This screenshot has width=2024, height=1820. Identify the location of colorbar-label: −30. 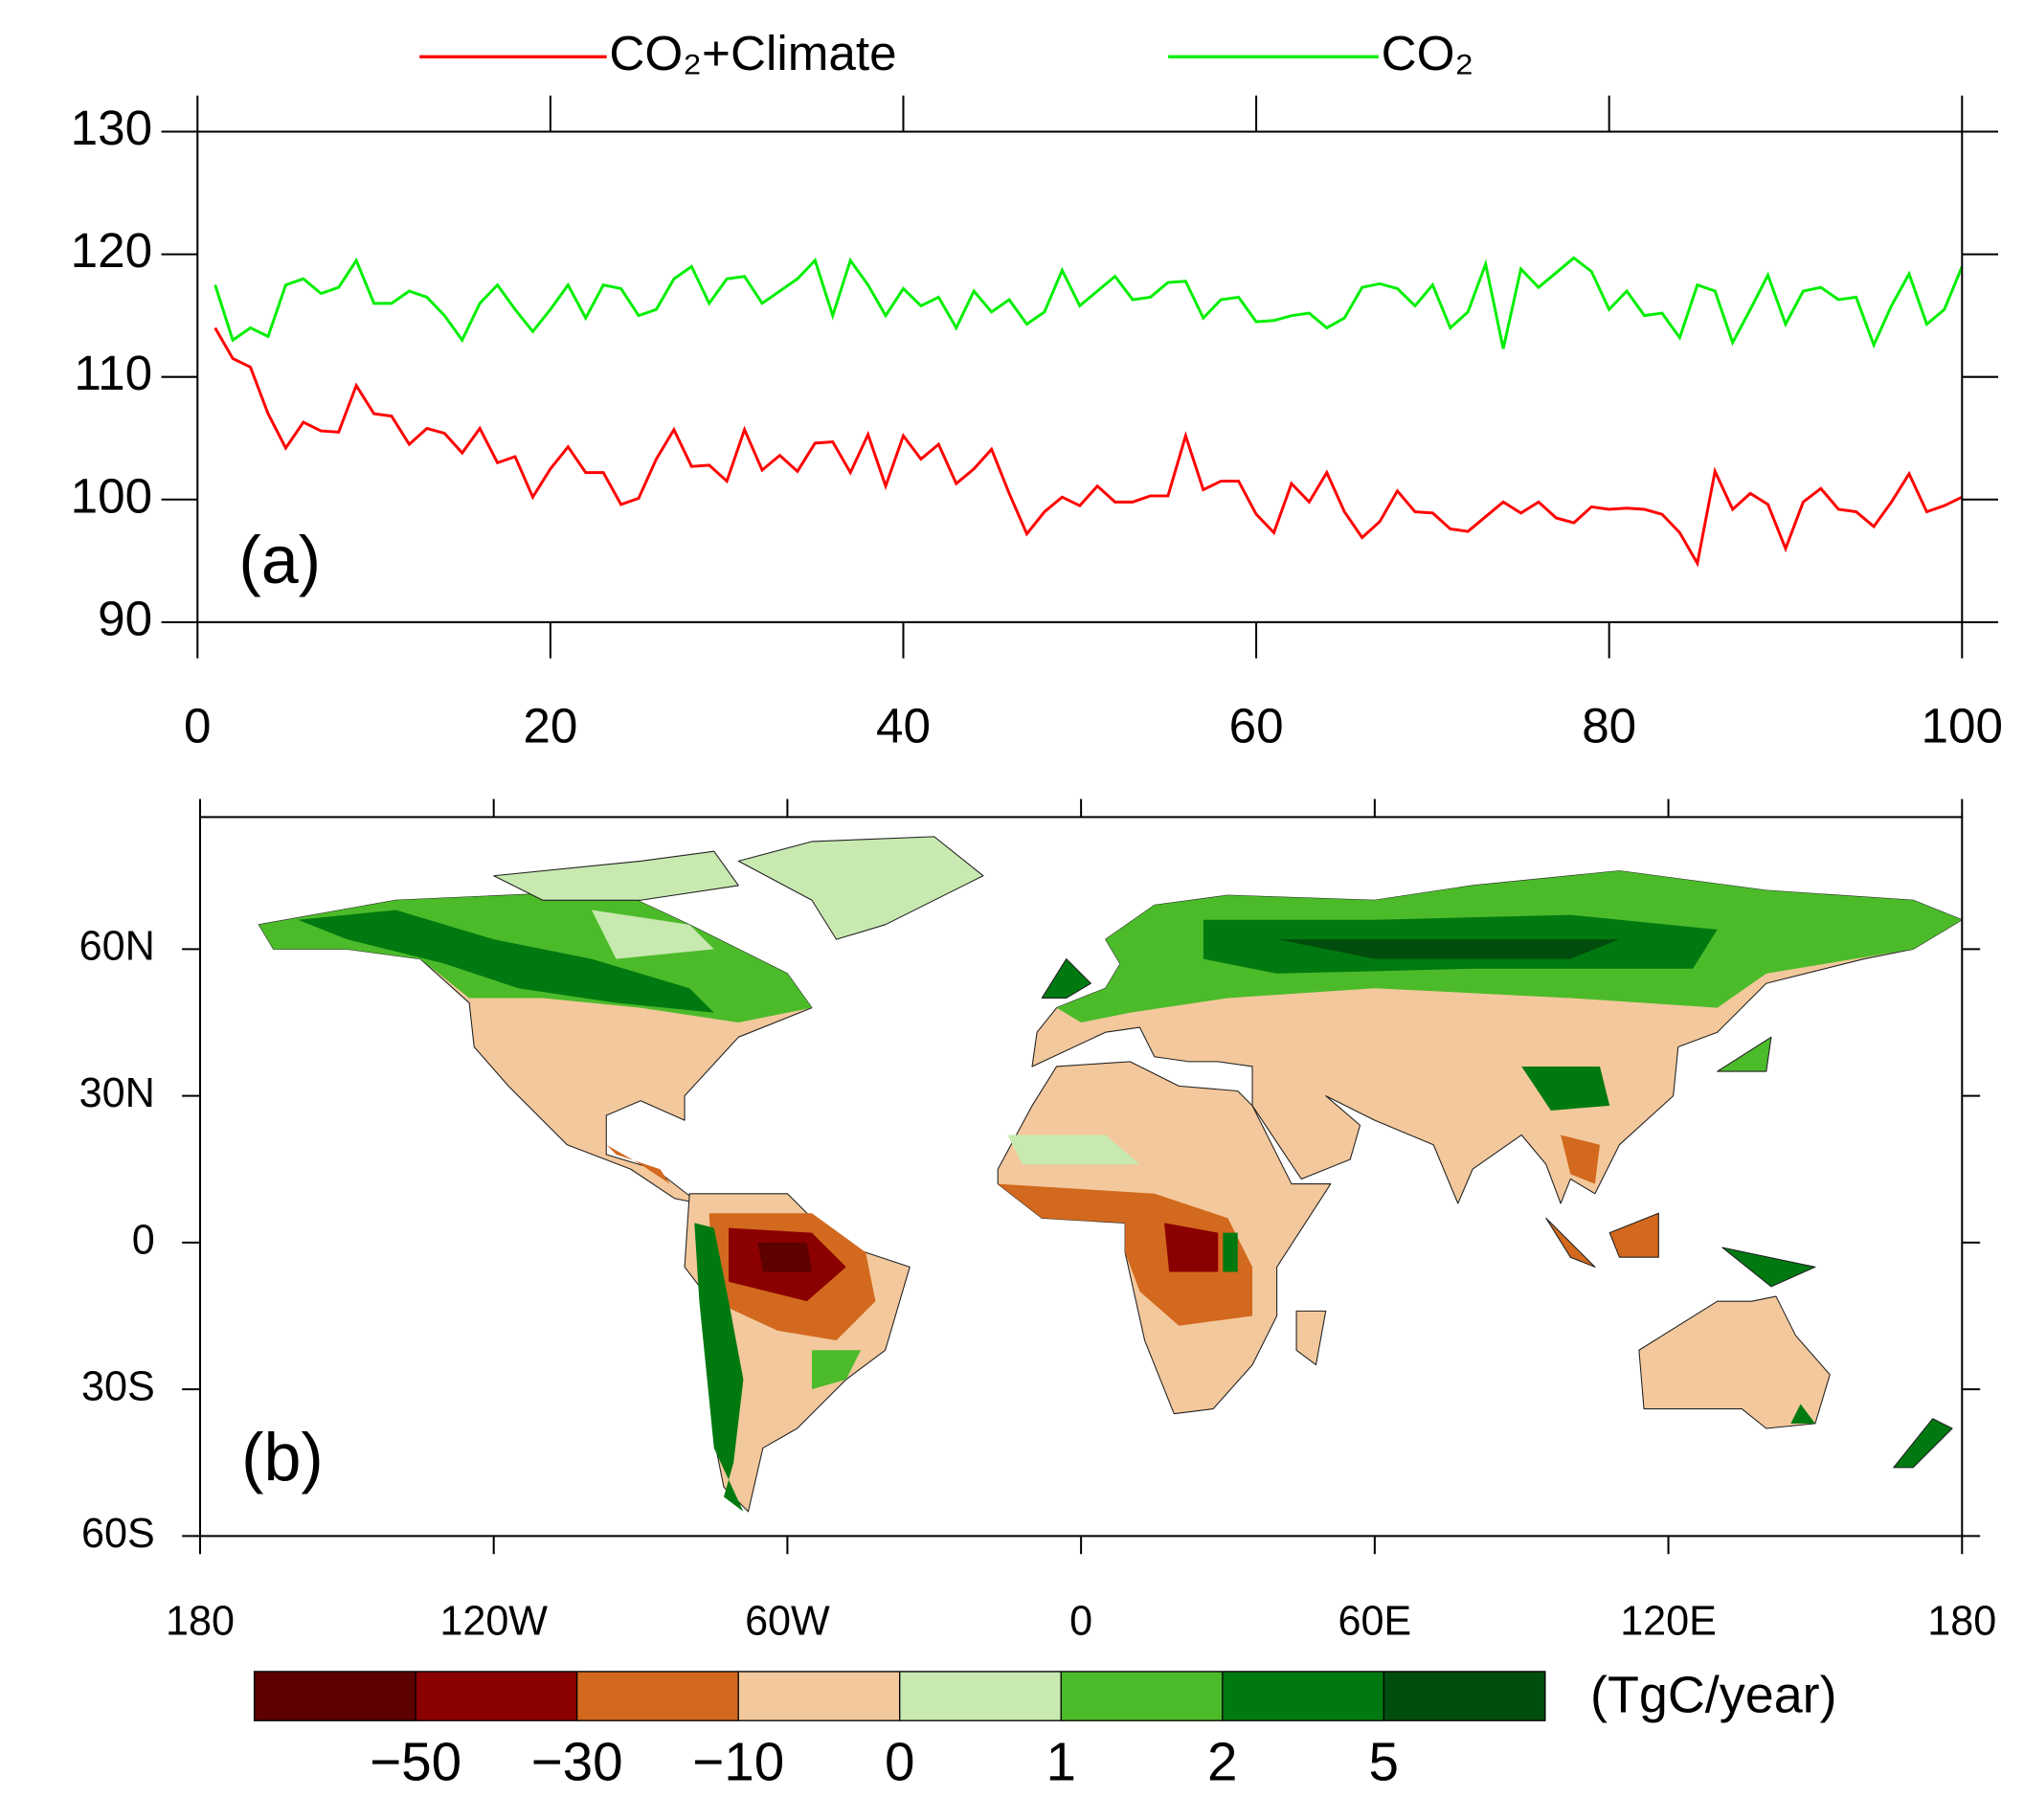
(577, 1761).